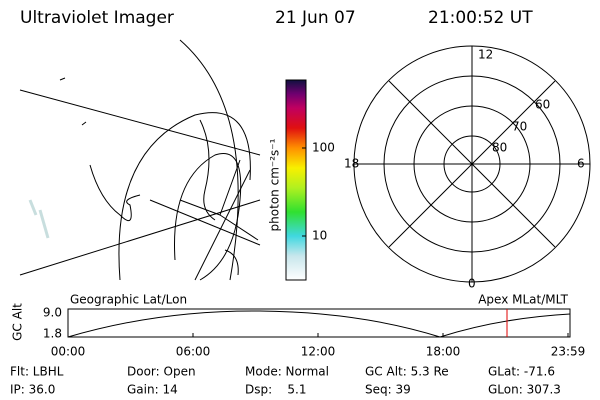 This screenshot has height=400, width=600. What do you see at coordinates (37, 372) in the screenshot?
I see `info-field: Flt: LBHL` at bounding box center [37, 372].